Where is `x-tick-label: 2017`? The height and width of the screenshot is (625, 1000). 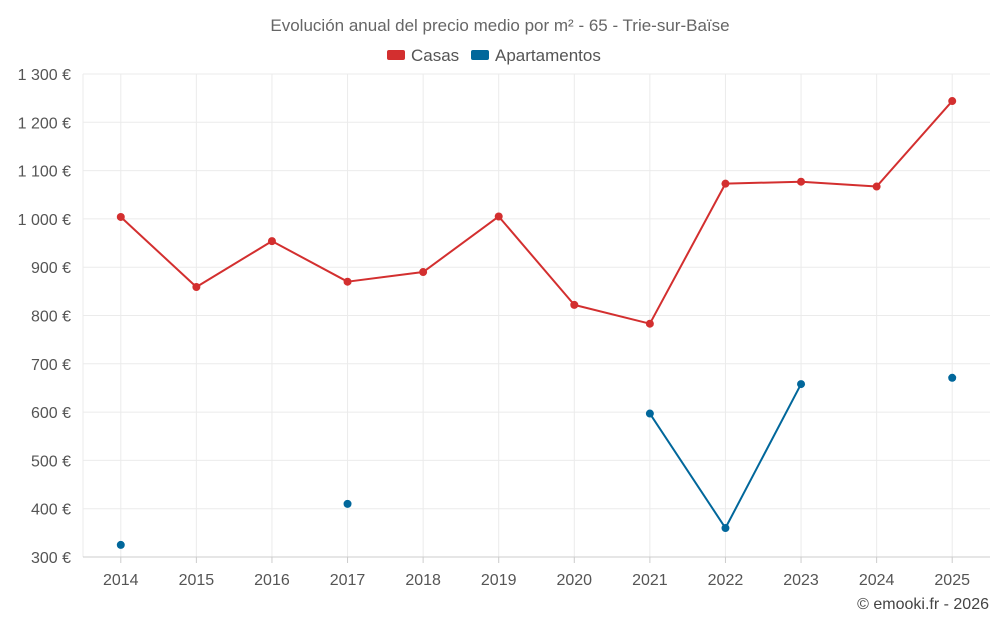 x-tick-label: 2017 is located at coordinates (348, 580).